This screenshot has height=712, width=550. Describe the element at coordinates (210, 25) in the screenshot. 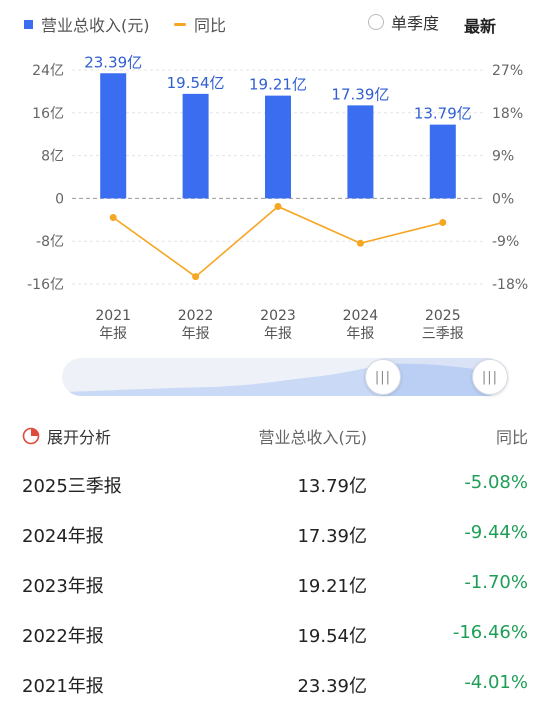

I see `legend-yoy-label: 同比` at that location.